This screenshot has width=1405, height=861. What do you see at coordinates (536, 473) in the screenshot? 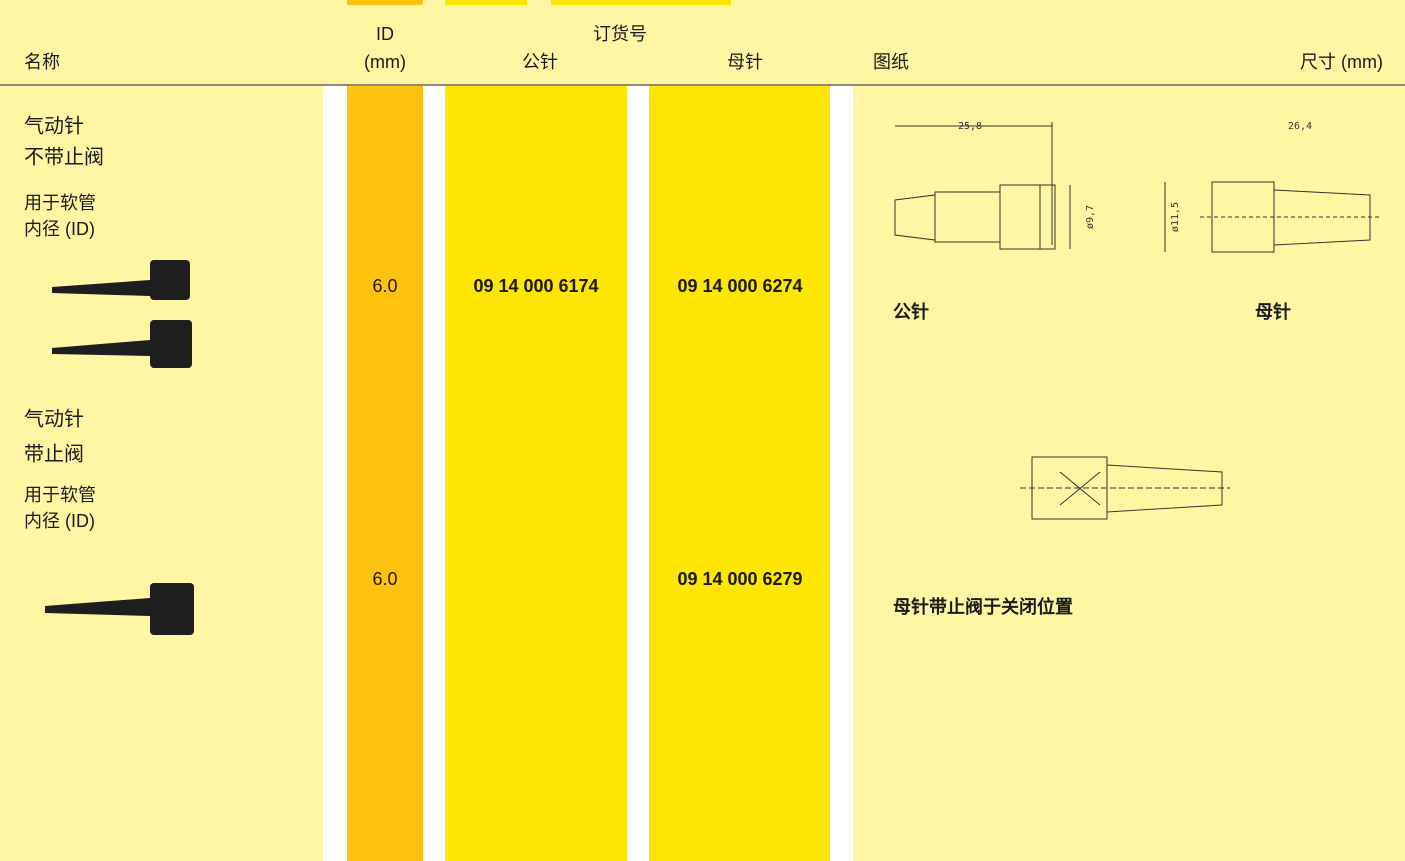
I see `col-male` at bounding box center [536, 473].